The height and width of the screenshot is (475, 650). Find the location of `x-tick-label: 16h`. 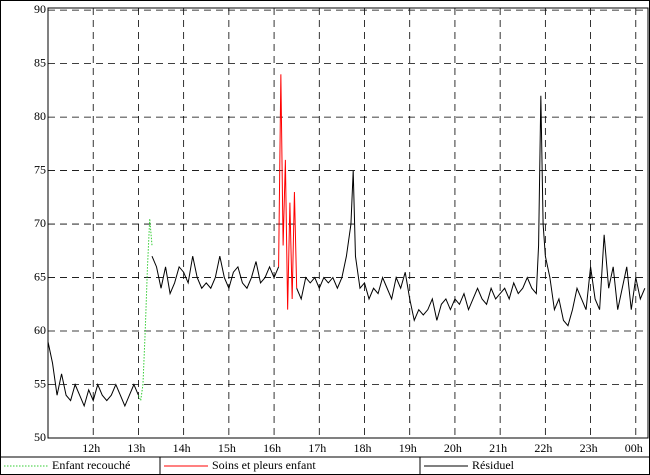

x-tick-label: 16h is located at coordinates (272, 448).